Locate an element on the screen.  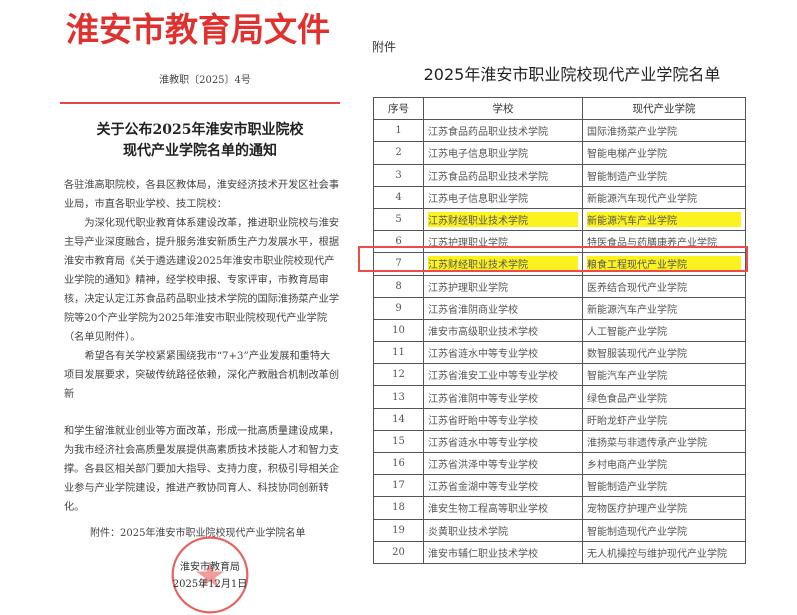
college-cell: 乡村电商产业学院 is located at coordinates (664, 463).